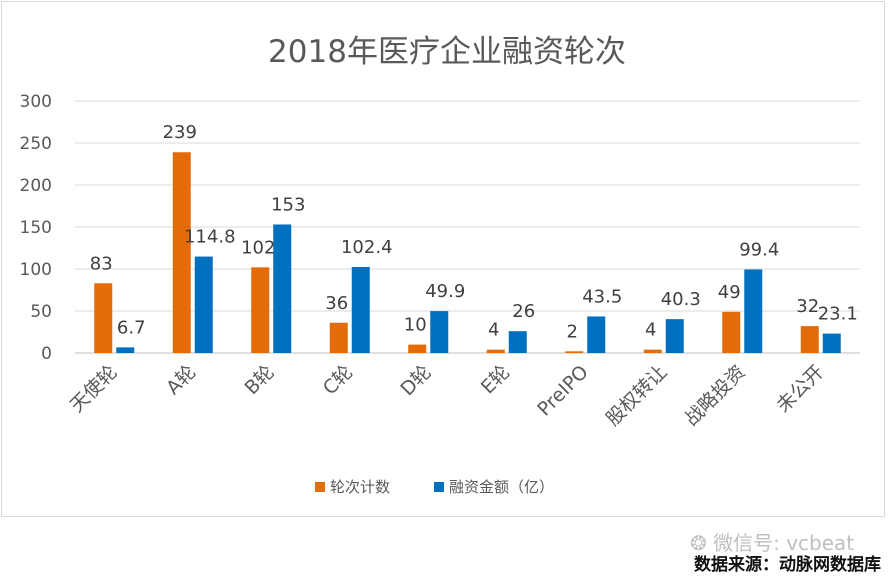 The image size is (895, 580). Describe the element at coordinates (501, 487) in the screenshot. I see `legend-label: 融资金额（亿）` at that location.